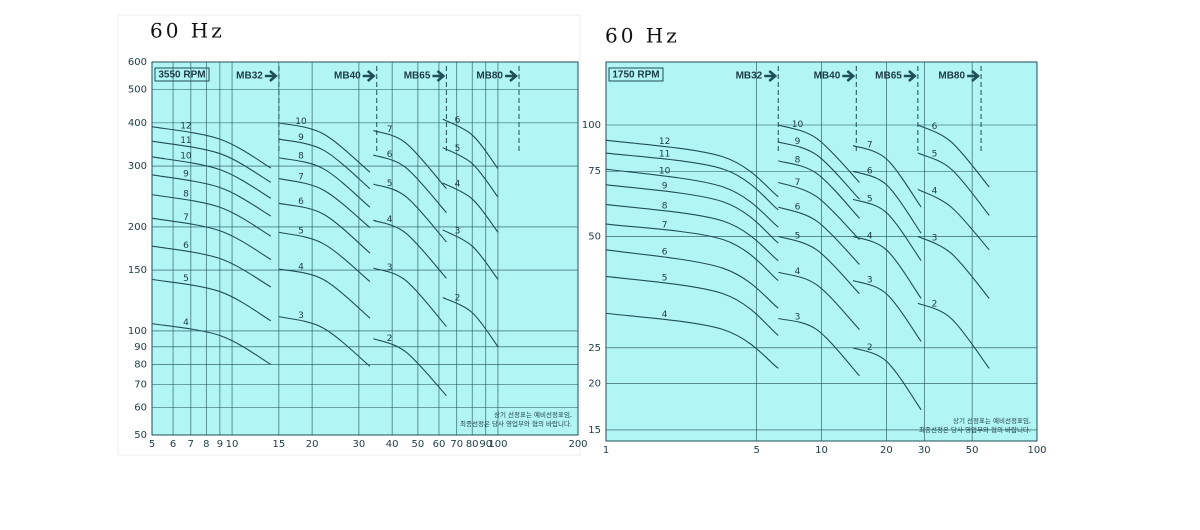 Image resolution: width=1200 pixels, height=530 pixels. I want to click on x-tick-label: 9, so click(220, 444).